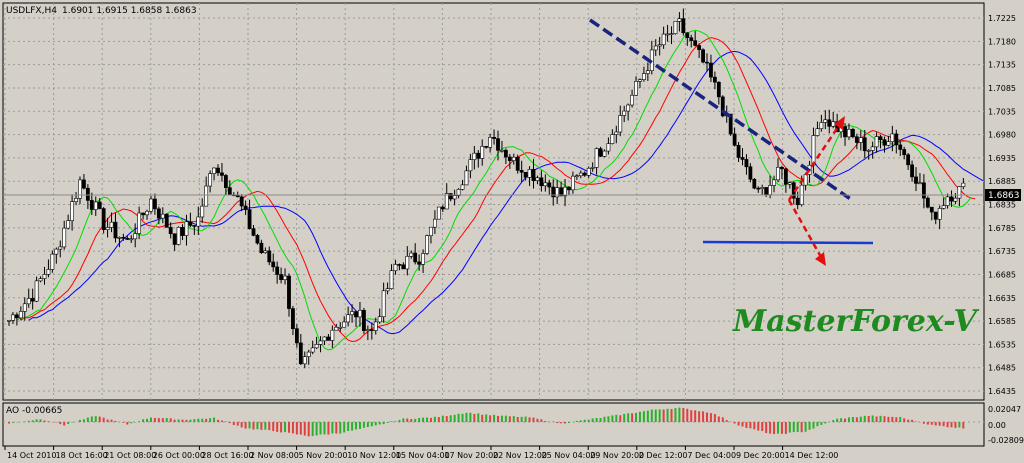 The height and width of the screenshot is (463, 1024). What do you see at coordinates (788, 242) in the screenshot?
I see `support-line` at bounding box center [788, 242].